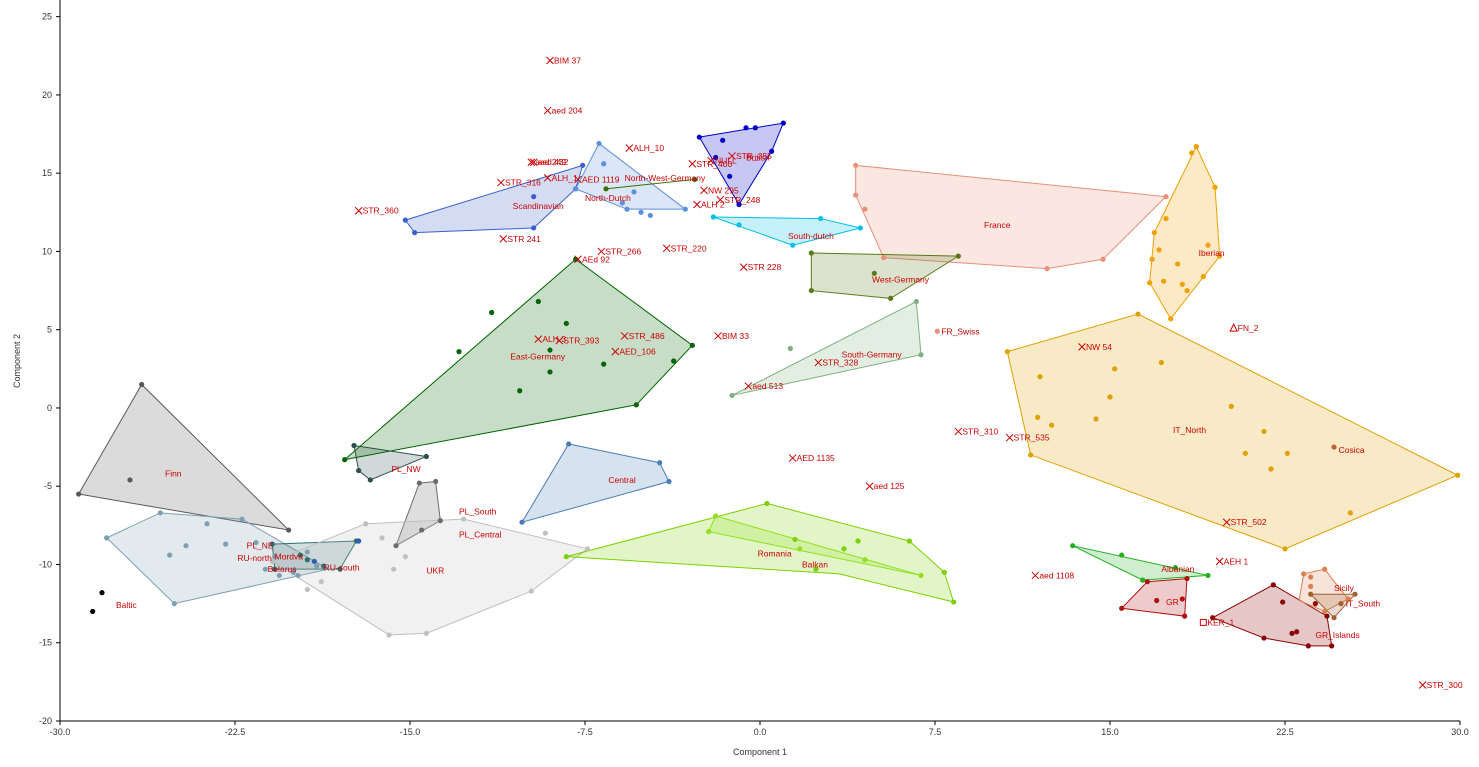 The image size is (1479, 767). I want to click on point-balkan, so click(709, 532).